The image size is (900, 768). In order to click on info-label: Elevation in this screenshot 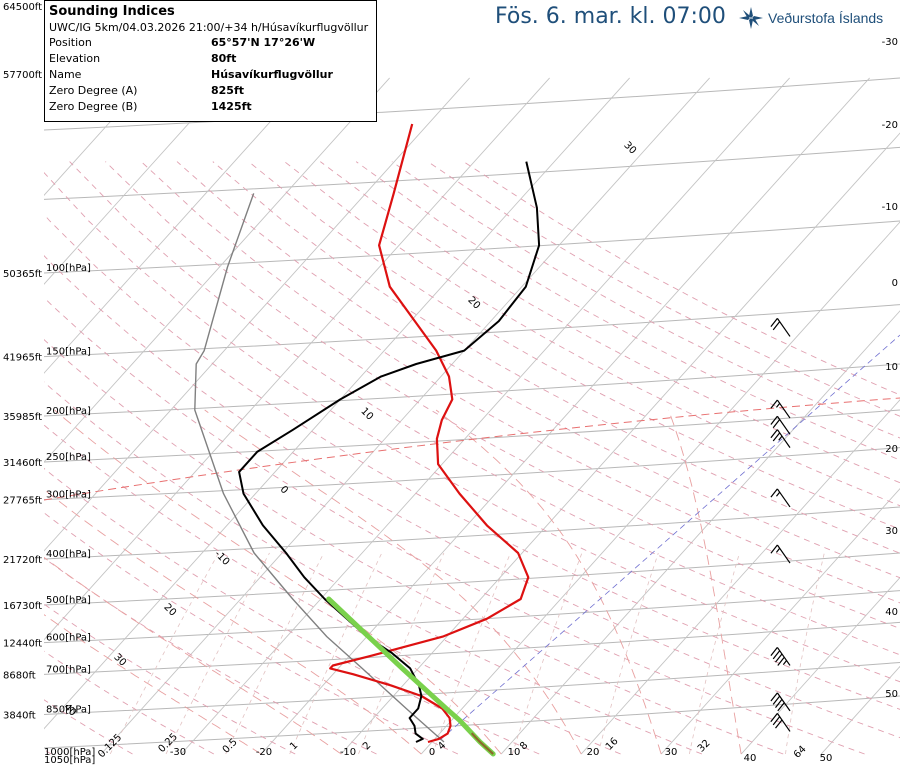, I will do `click(75, 58)`.